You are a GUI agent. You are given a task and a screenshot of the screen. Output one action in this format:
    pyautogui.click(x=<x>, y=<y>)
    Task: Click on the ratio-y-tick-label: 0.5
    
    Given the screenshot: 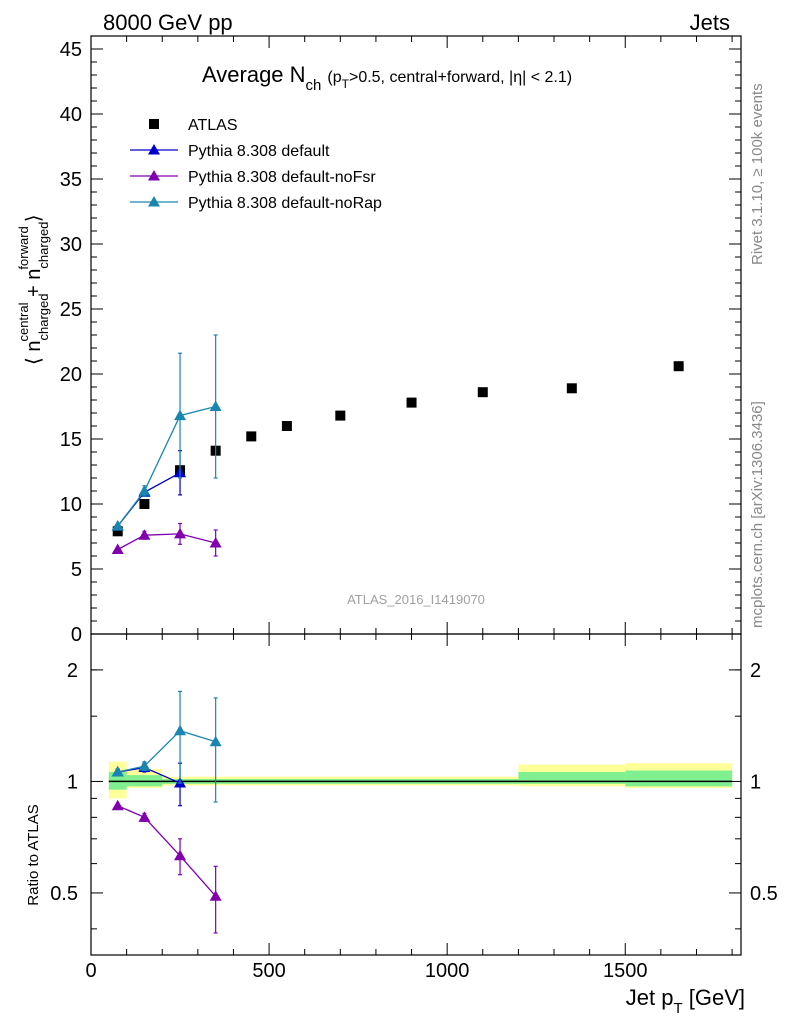 What is the action you would take?
    pyautogui.click(x=64, y=894)
    